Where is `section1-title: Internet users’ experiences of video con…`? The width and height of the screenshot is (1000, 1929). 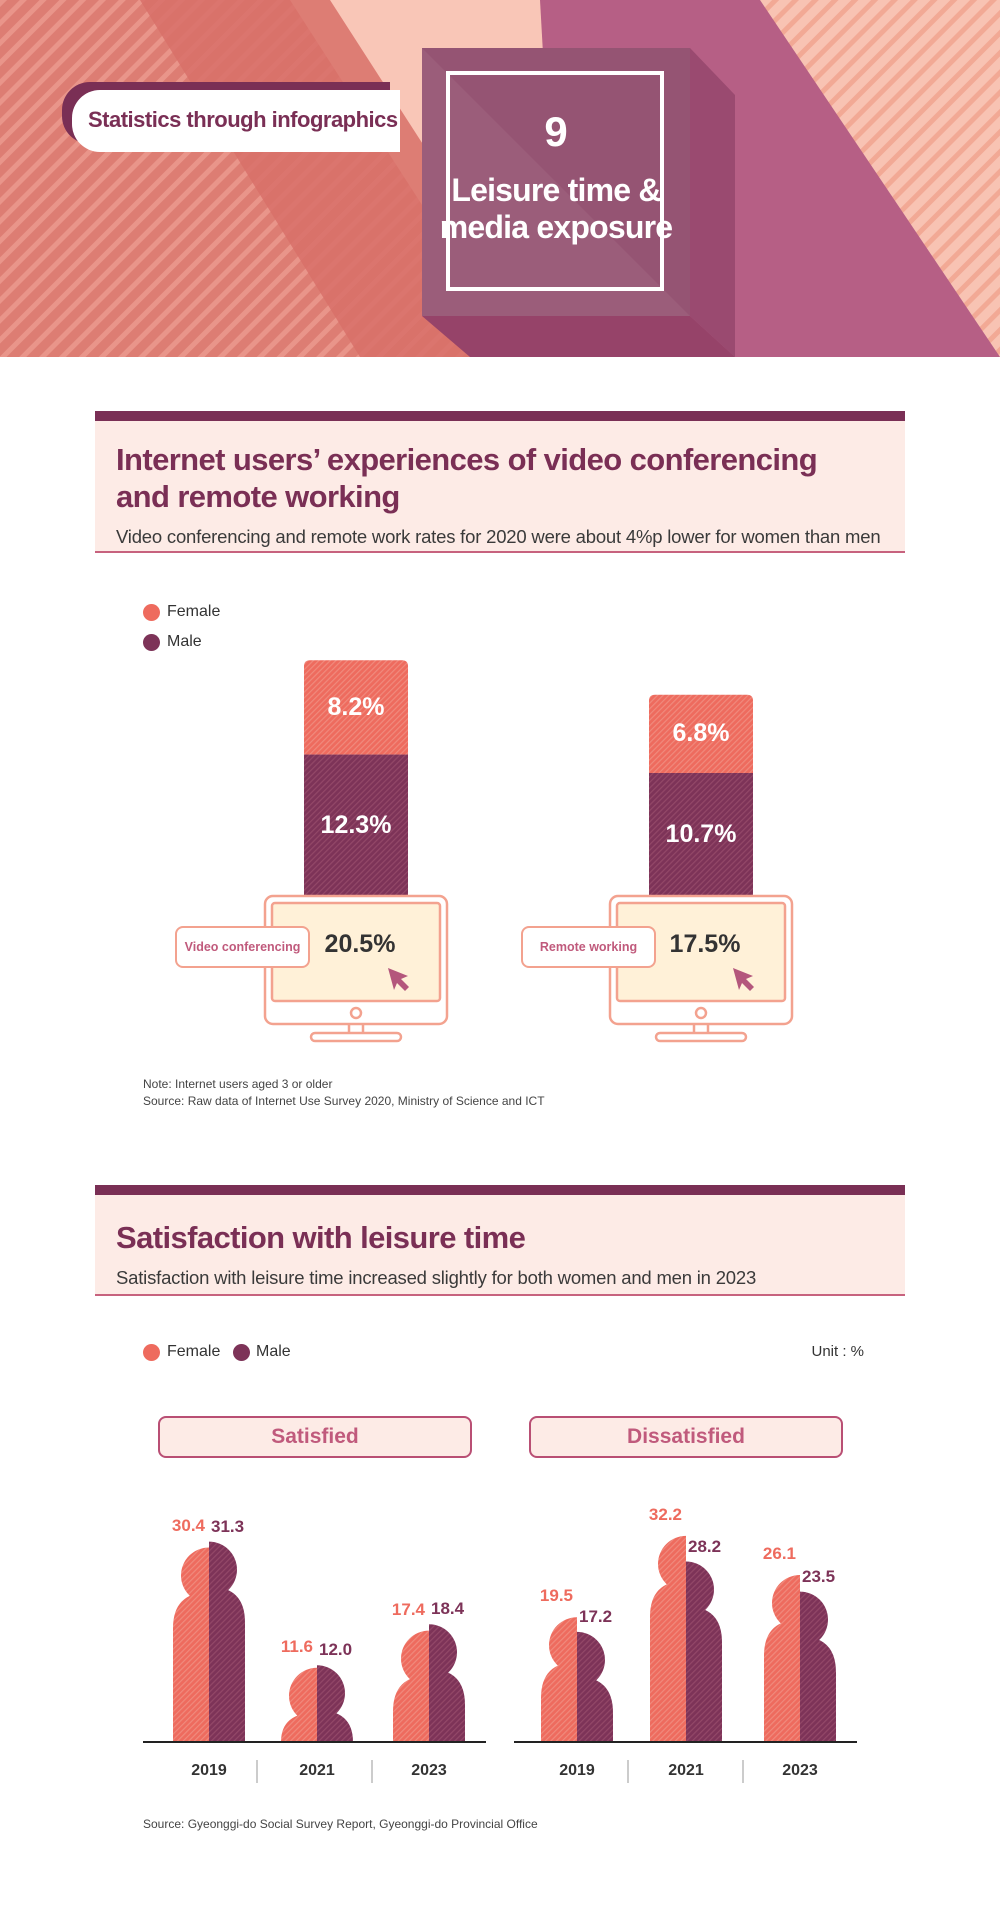 section1-title: Internet users’ experiences of video con… is located at coordinates (467, 478).